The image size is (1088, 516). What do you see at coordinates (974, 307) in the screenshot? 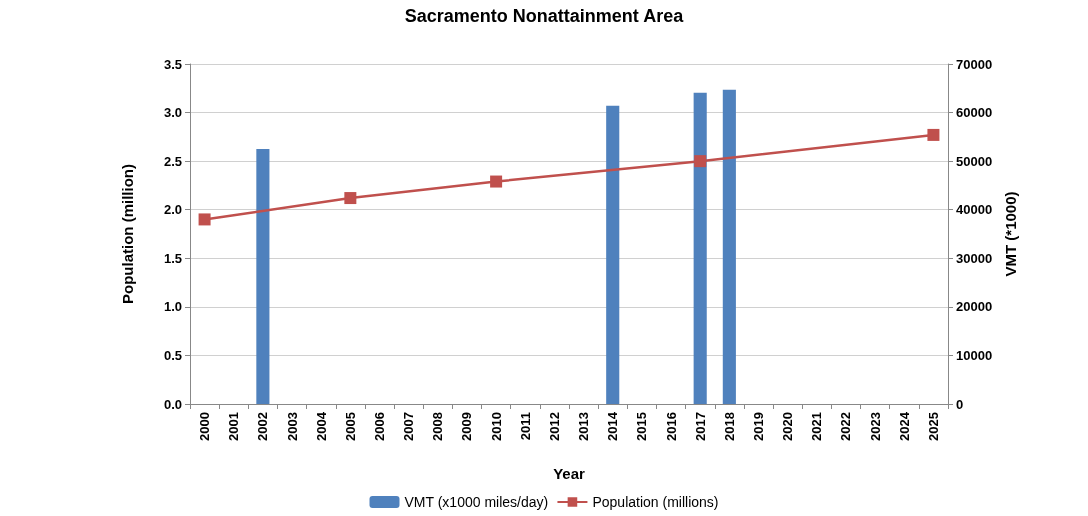
I see `y2-tick-label: 20000` at bounding box center [974, 307].